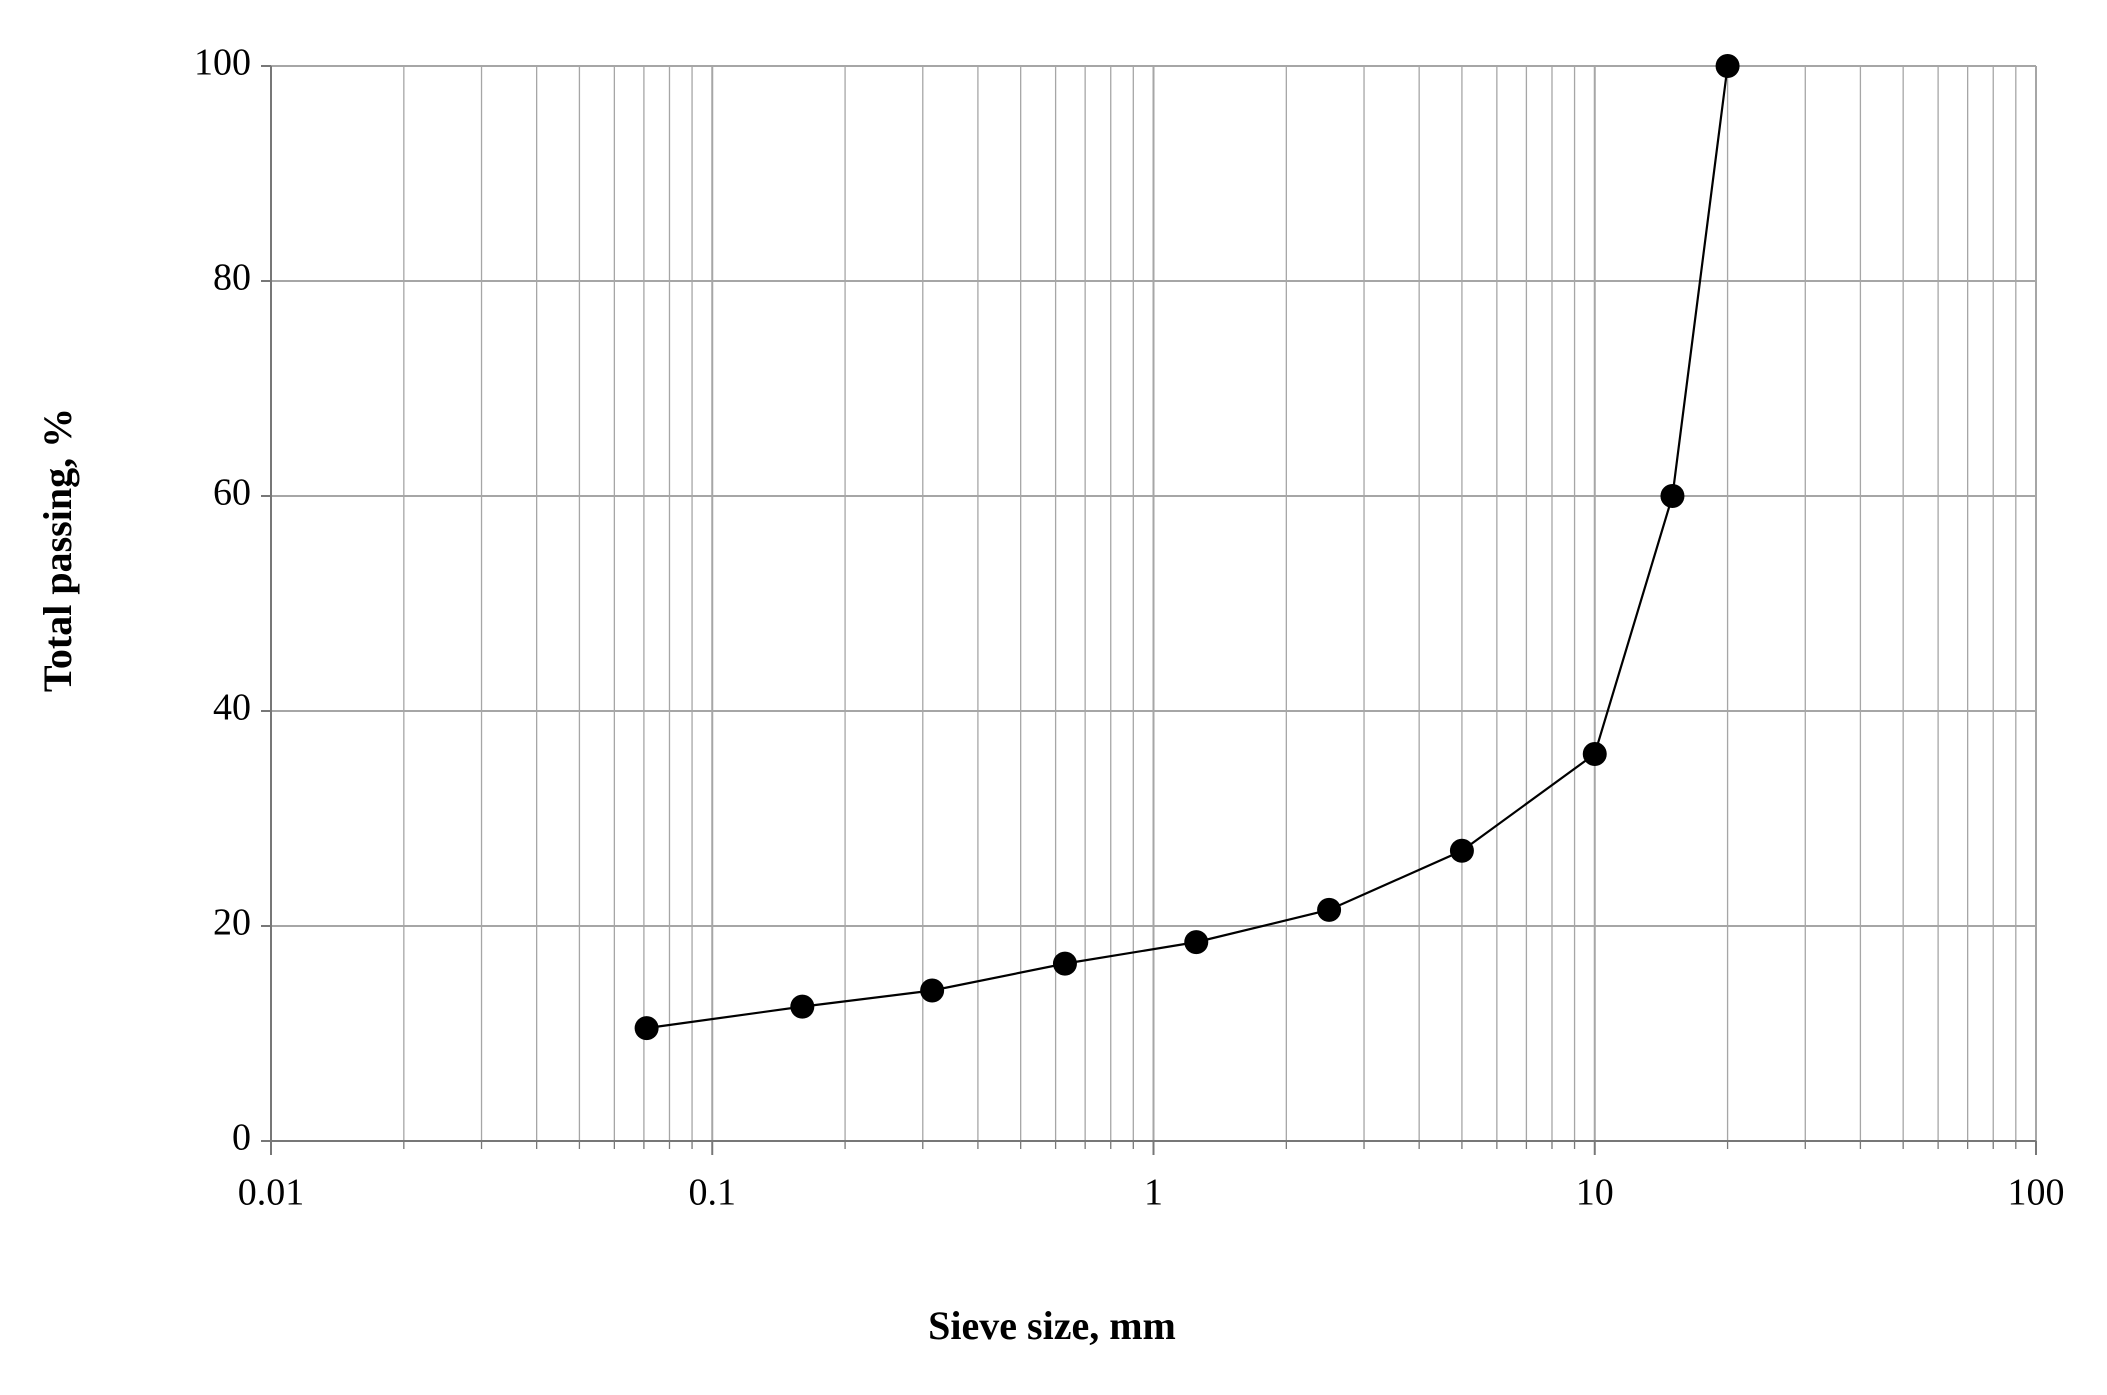  I want to click on y-tick-label: 80, so click(232, 278).